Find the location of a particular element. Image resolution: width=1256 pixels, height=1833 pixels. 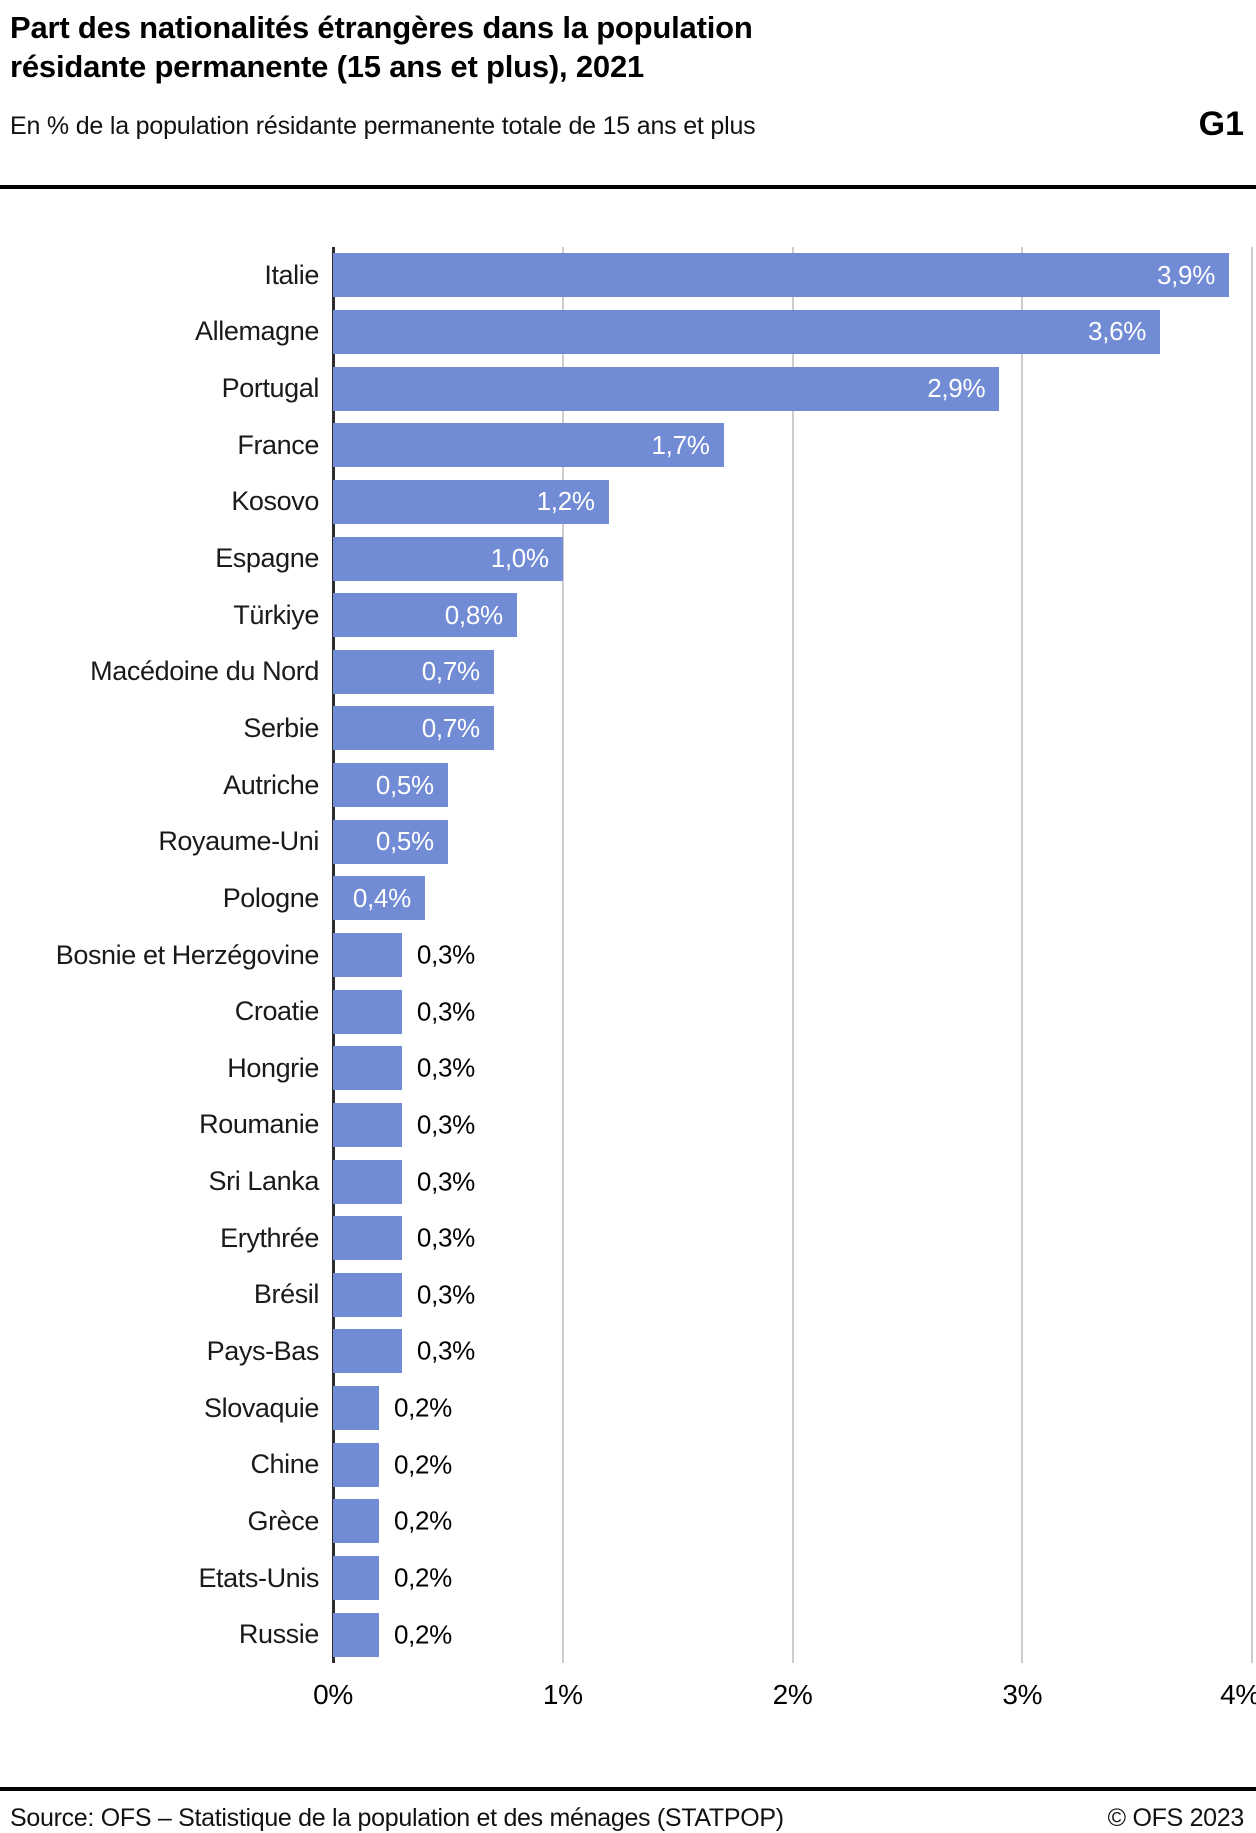

category-label: Pologne is located at coordinates (271, 897).